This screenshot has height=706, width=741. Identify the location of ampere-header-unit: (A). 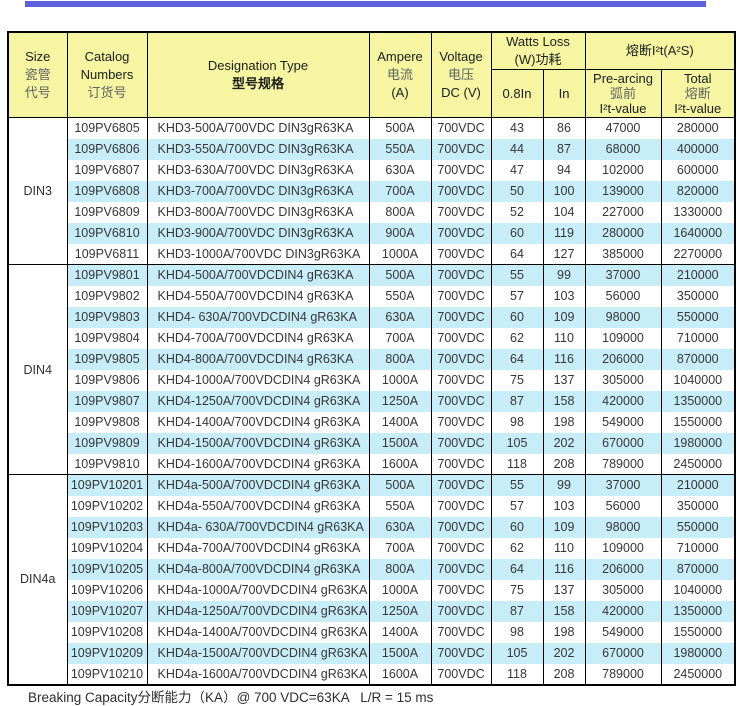
(400, 92).